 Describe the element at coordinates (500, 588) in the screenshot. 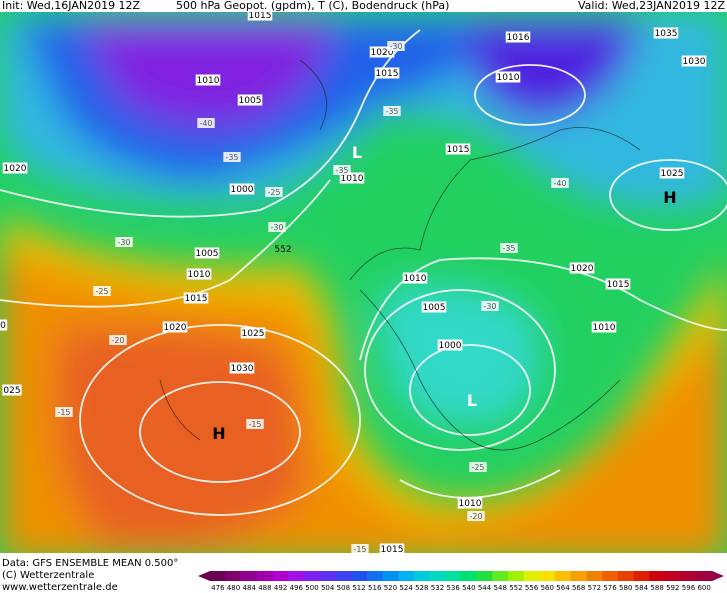

I see `legend-tick-label: 548` at that location.